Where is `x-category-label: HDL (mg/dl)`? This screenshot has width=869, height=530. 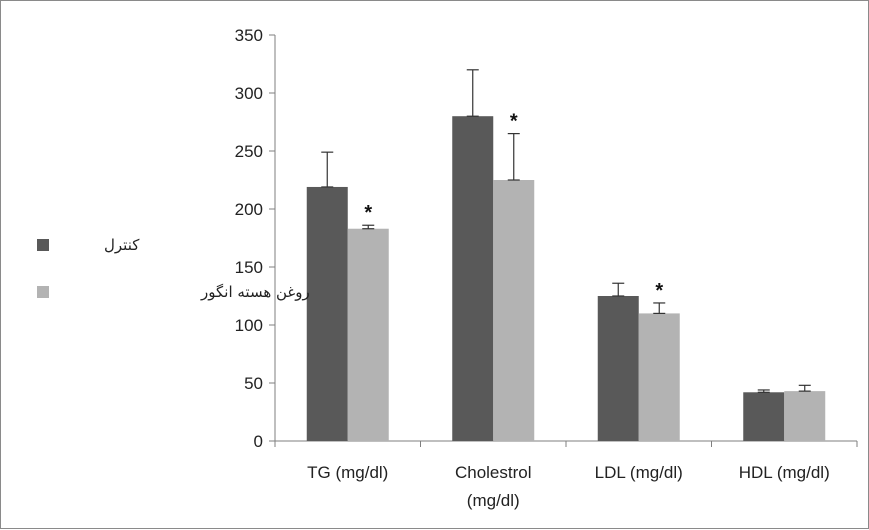 x-category-label: HDL (mg/dl) is located at coordinates (784, 472).